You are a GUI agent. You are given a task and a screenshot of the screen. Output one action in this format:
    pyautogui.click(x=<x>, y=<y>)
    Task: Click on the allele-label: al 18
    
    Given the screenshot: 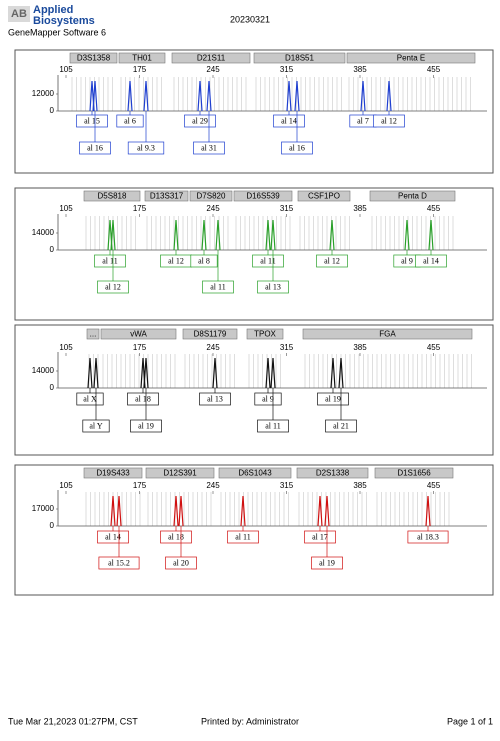 What is the action you would take?
    pyautogui.click(x=143, y=398)
    